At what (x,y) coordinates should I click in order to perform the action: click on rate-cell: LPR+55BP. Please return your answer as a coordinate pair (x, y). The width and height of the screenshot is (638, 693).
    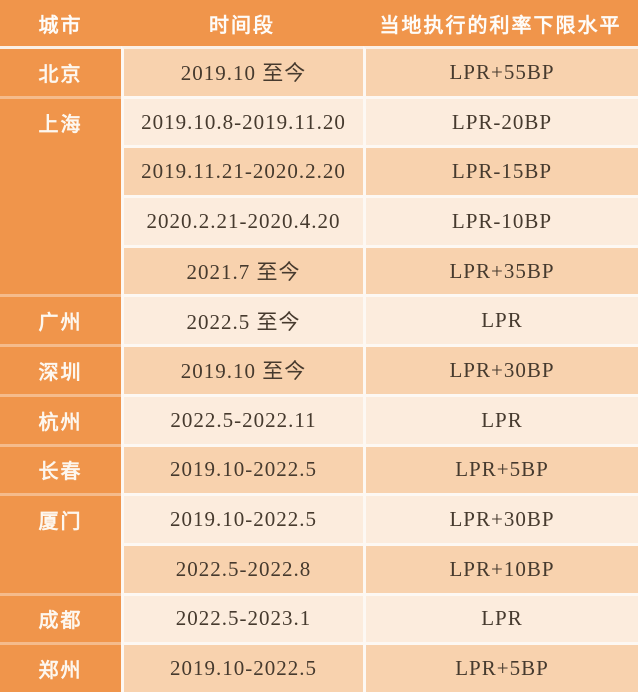
    Looking at the image, I should click on (500, 71).